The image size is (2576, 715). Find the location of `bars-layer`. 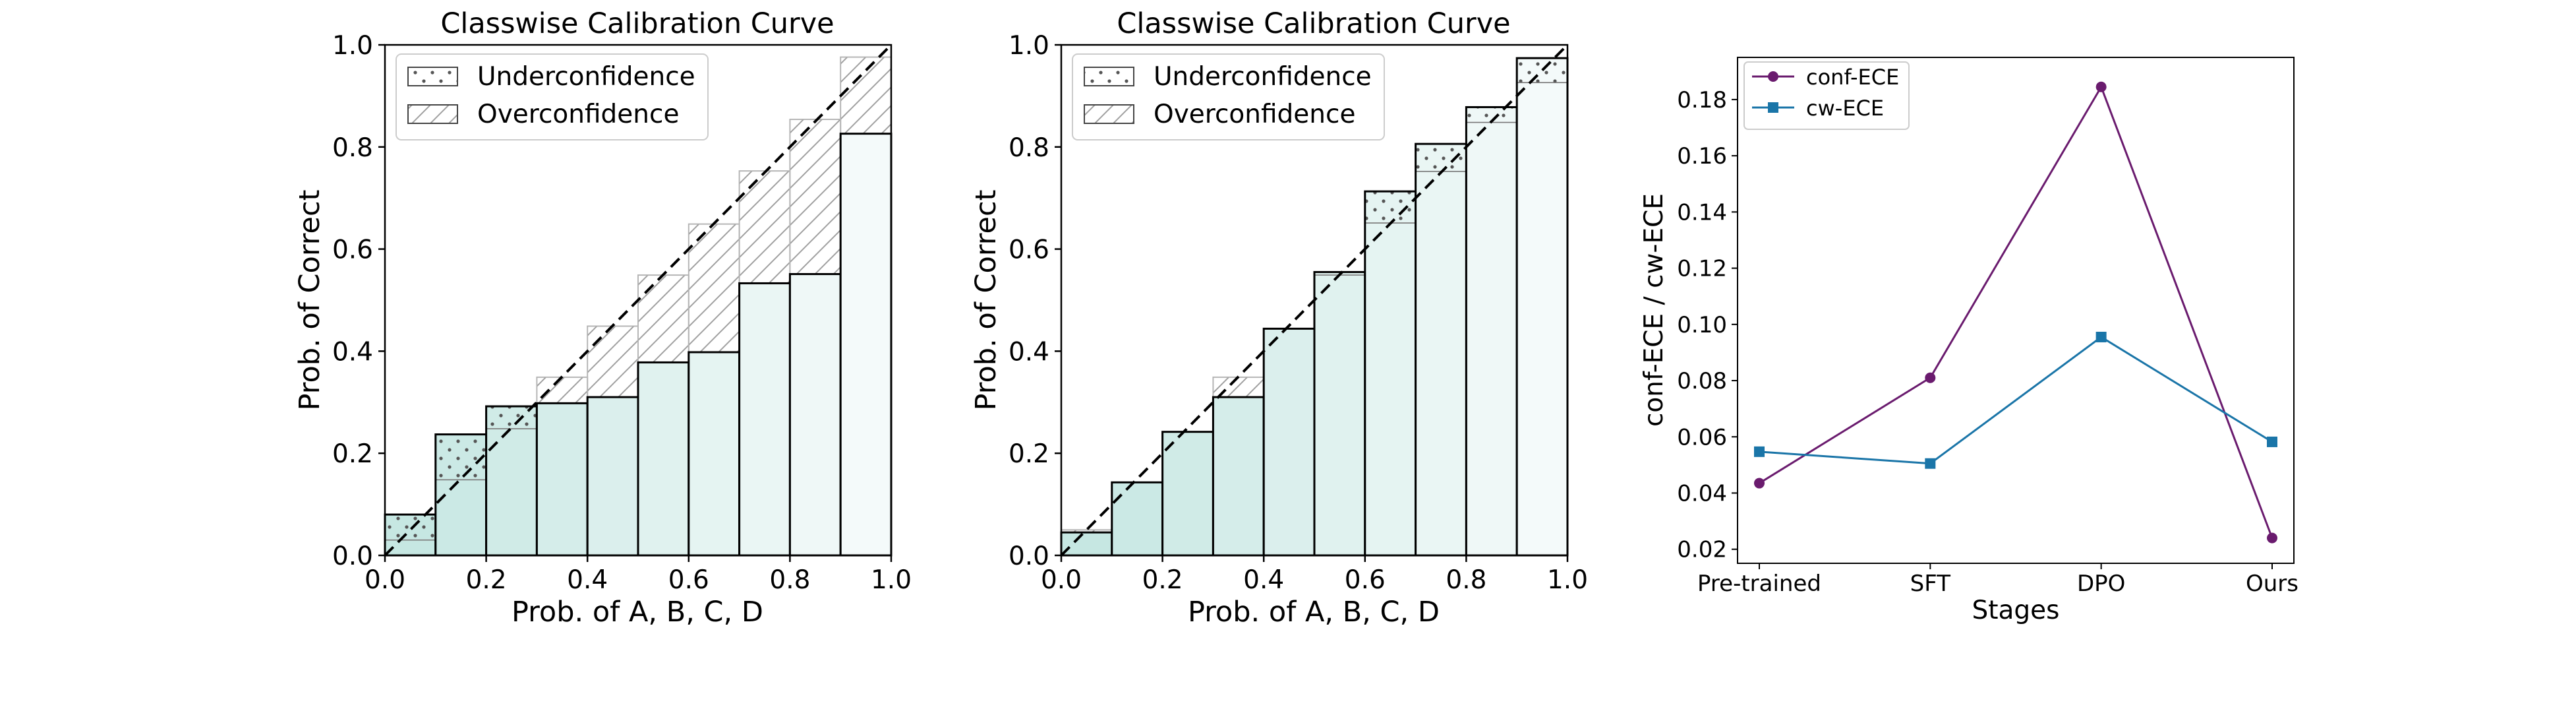

bars-layer is located at coordinates (1314, 307).